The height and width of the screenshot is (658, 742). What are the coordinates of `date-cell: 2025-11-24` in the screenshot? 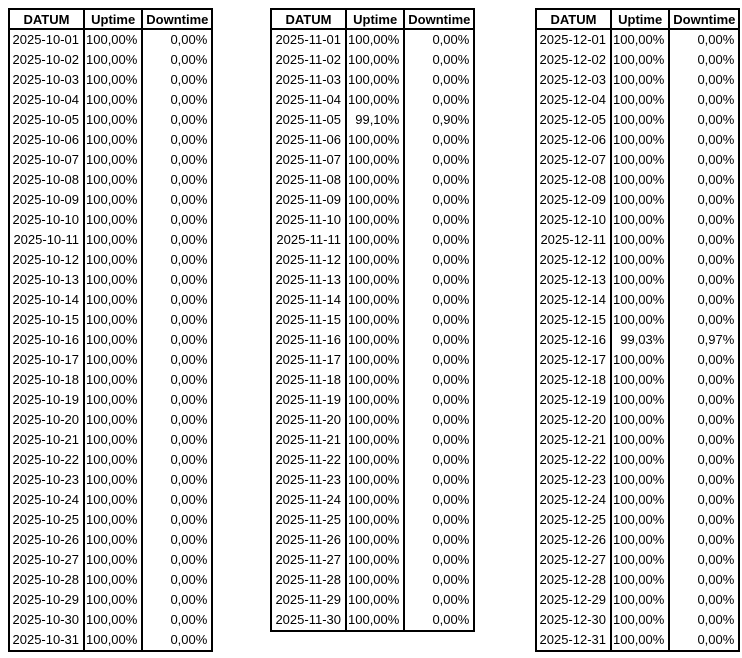 It's located at (308, 500).